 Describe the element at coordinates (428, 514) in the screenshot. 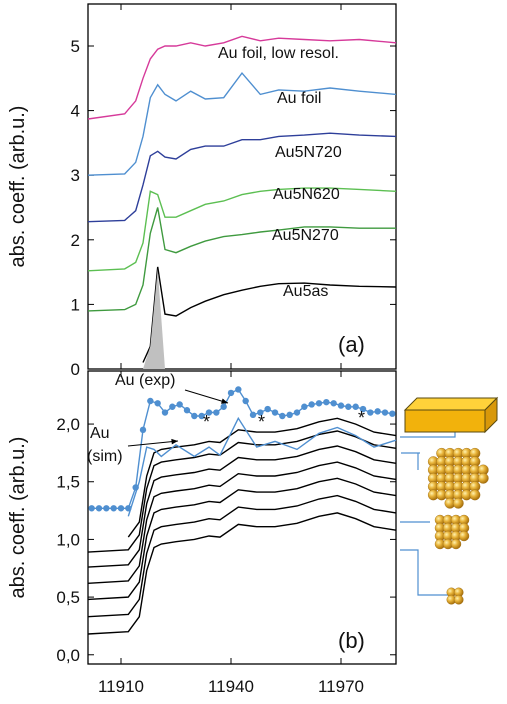

I see `icons` at that location.